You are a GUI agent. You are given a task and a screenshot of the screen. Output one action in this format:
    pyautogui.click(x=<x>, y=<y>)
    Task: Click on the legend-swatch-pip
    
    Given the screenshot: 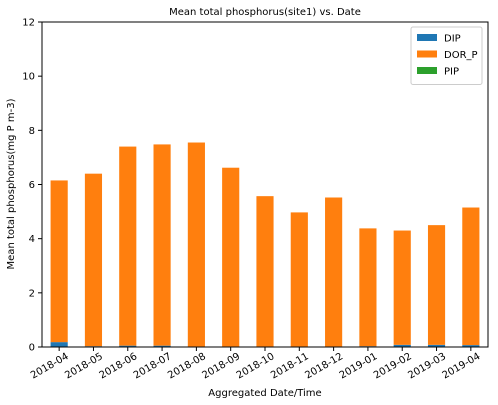 What is the action you would take?
    pyautogui.click(x=427, y=70)
    